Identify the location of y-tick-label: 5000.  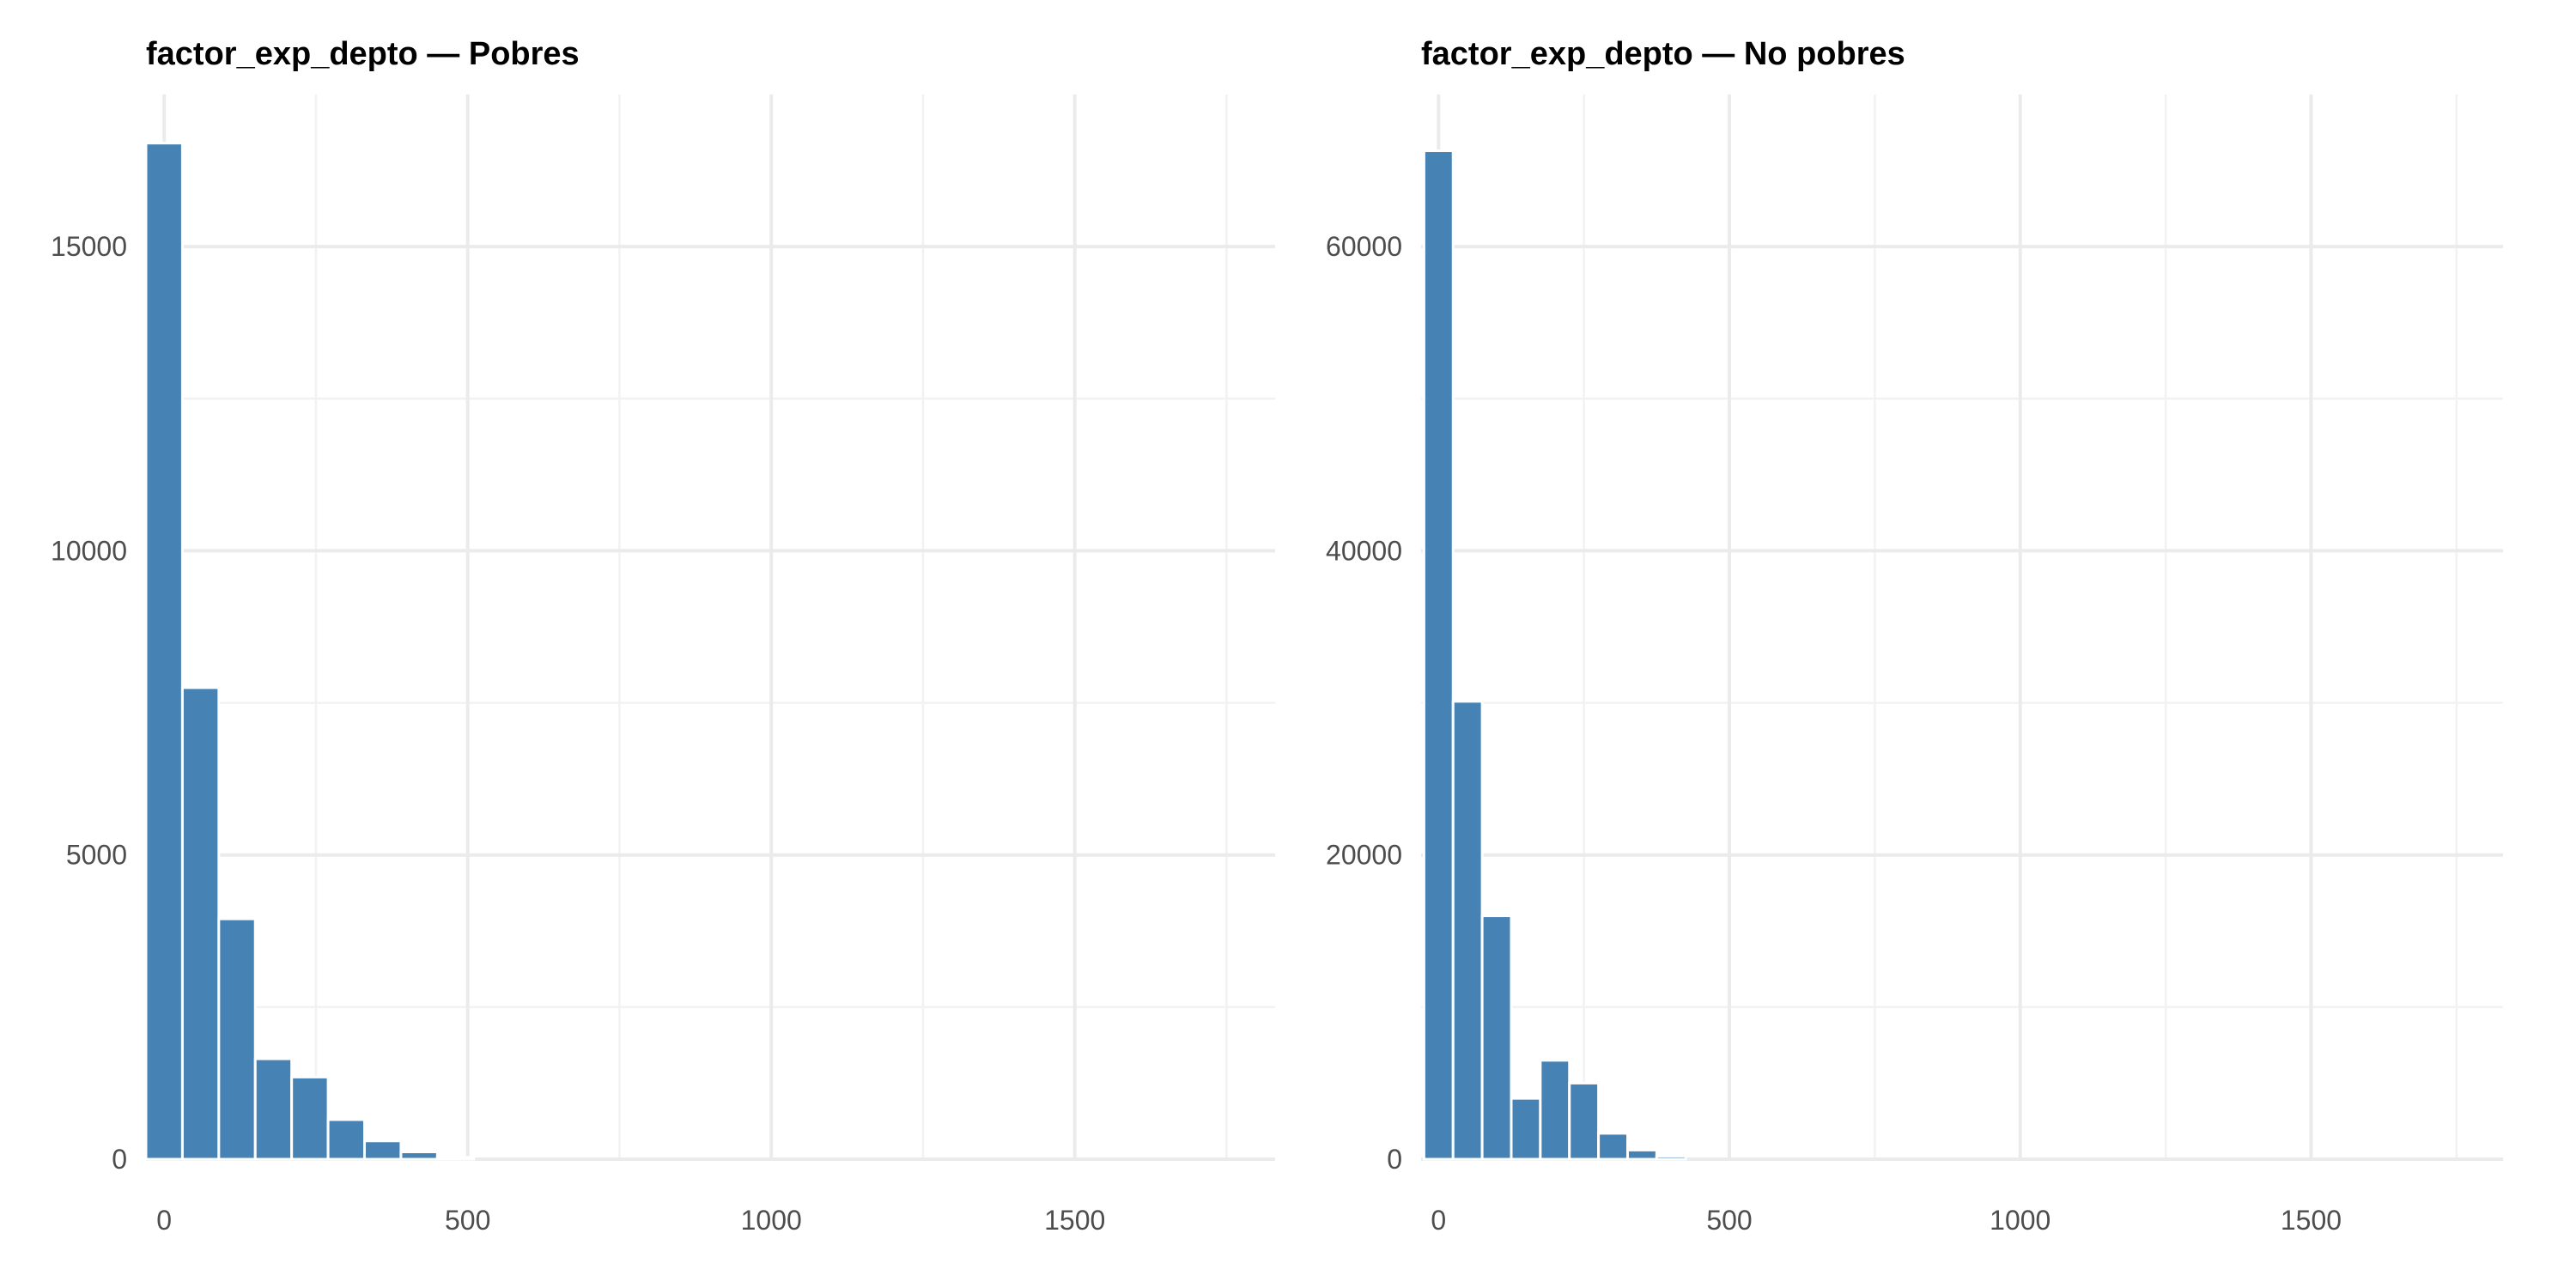
(96, 856).